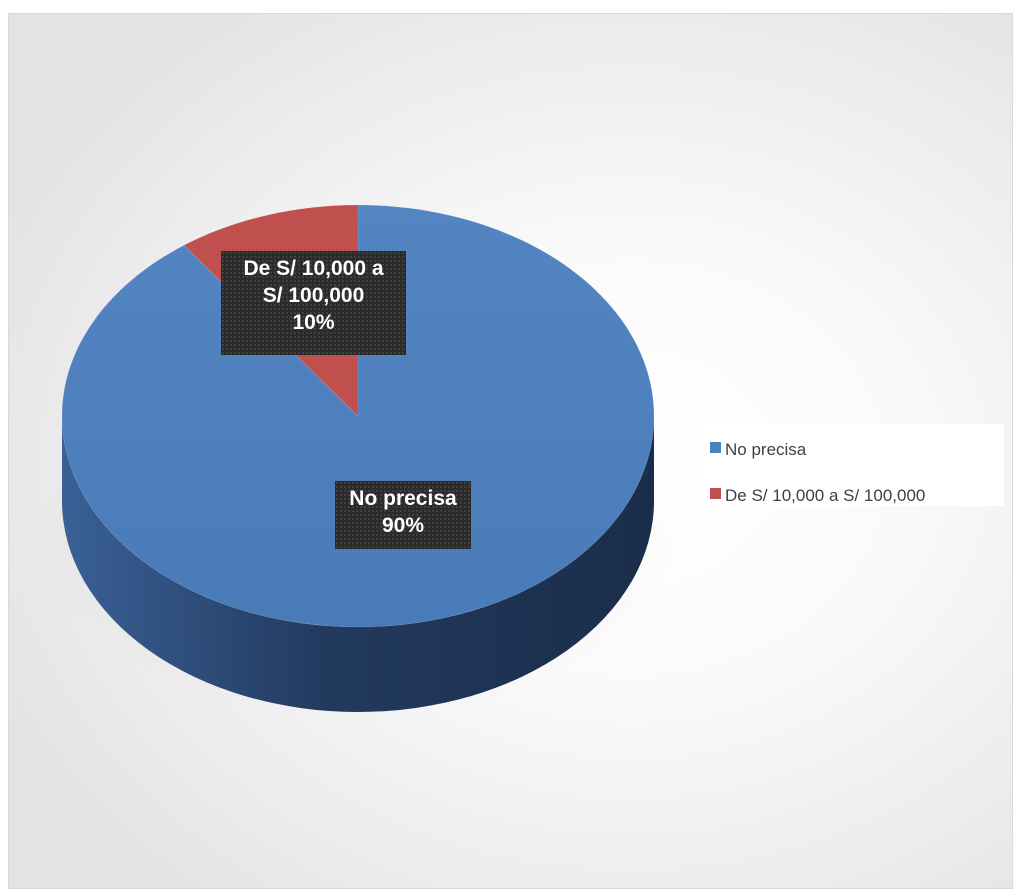 The width and height of the screenshot is (1016, 893). I want to click on legend-label-rango: De S/ 10,000 a S/ 100,000, so click(825, 495).